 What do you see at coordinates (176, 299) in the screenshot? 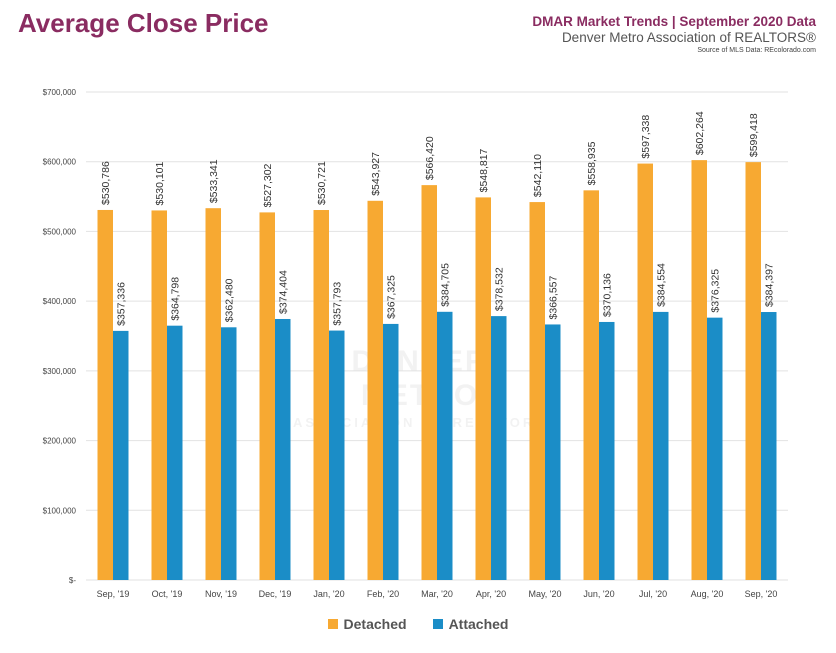
I see `data-label-attached: $364,798` at bounding box center [176, 299].